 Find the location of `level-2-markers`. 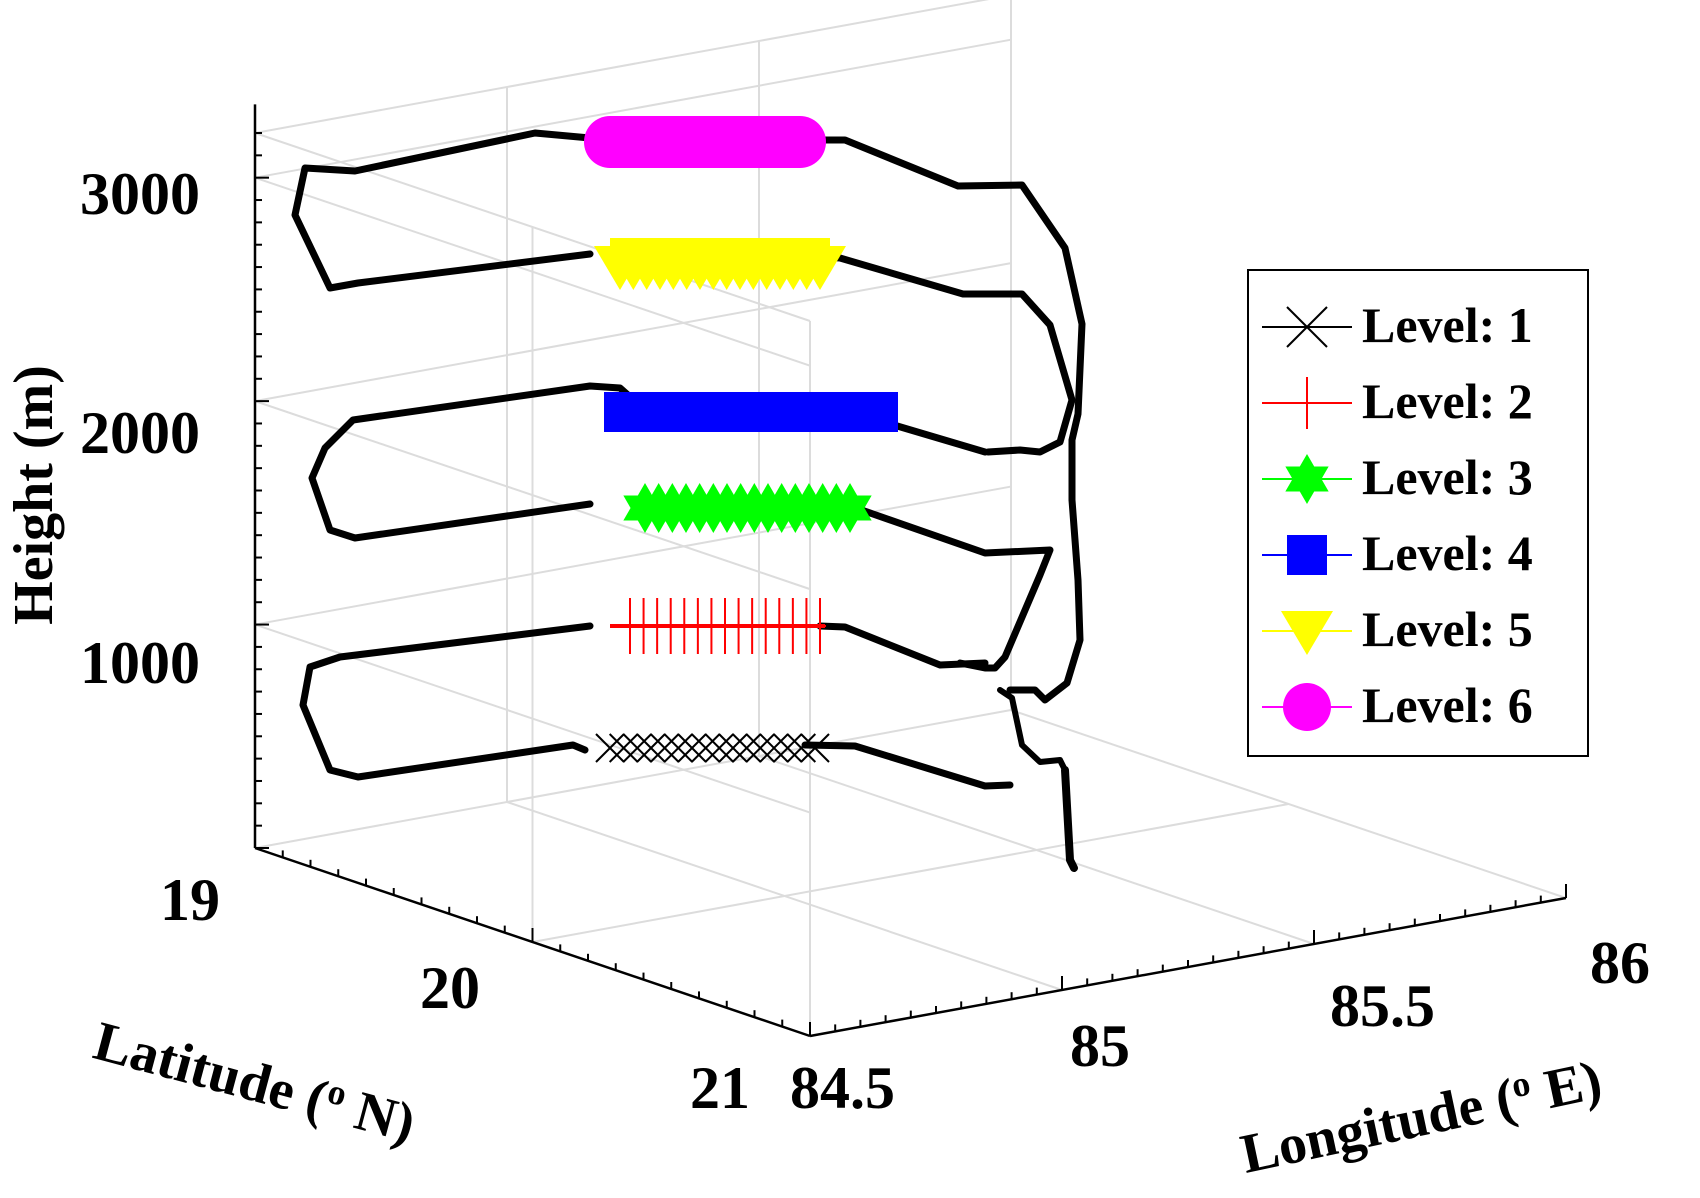

level-2-markers is located at coordinates (718, 626).